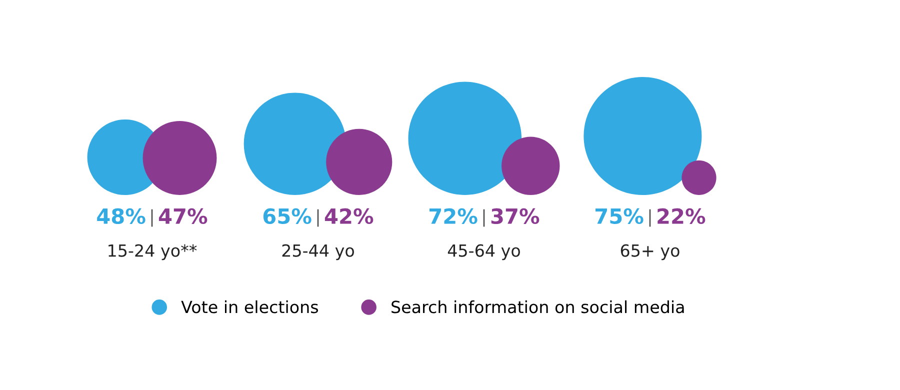 The height and width of the screenshot is (390, 900). What do you see at coordinates (152, 252) in the screenshot?
I see `category-label: 15-24 yo**` at bounding box center [152, 252].